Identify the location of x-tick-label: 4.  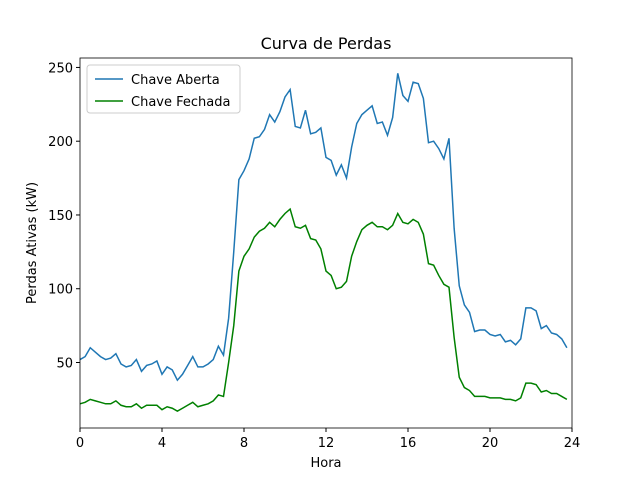
(162, 443).